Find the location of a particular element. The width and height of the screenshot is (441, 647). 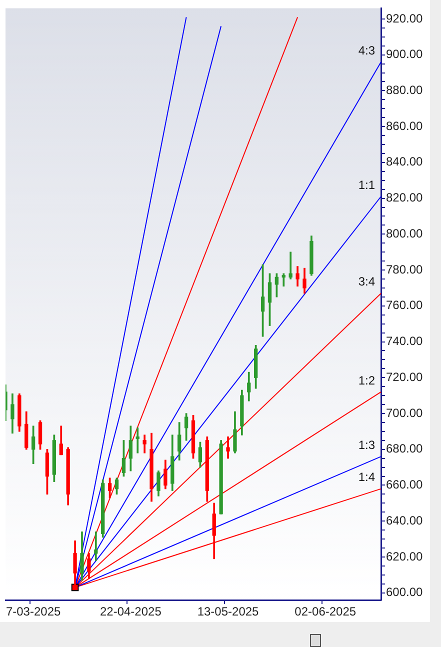

y-tick-label: 680.00 is located at coordinates (405, 449).